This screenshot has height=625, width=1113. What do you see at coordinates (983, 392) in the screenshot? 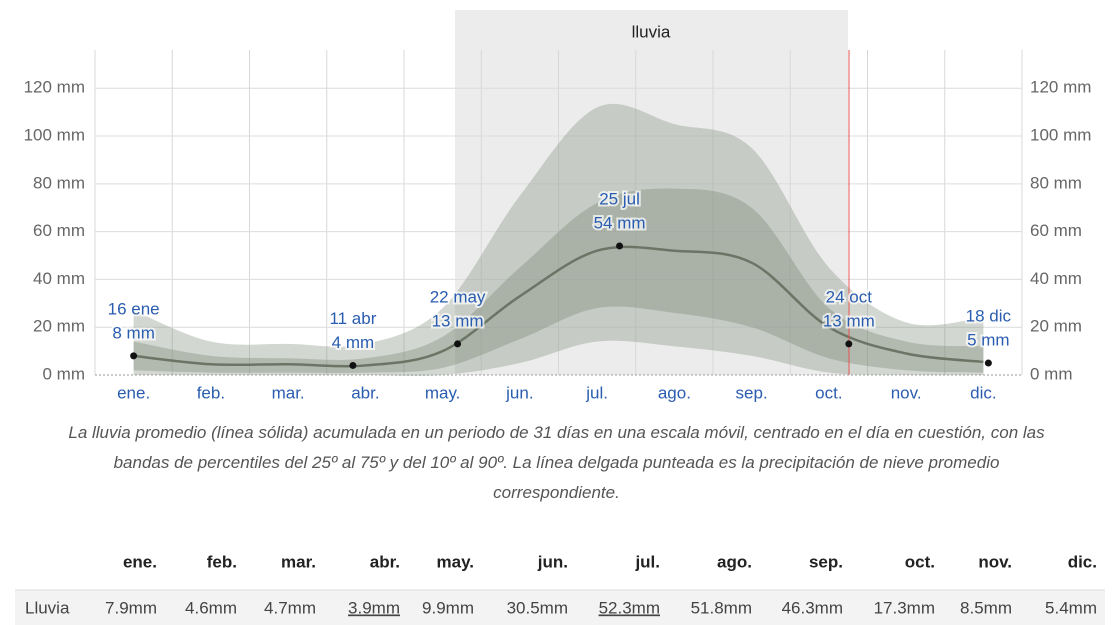
I see `x-tick-label: dic.` at bounding box center [983, 392].